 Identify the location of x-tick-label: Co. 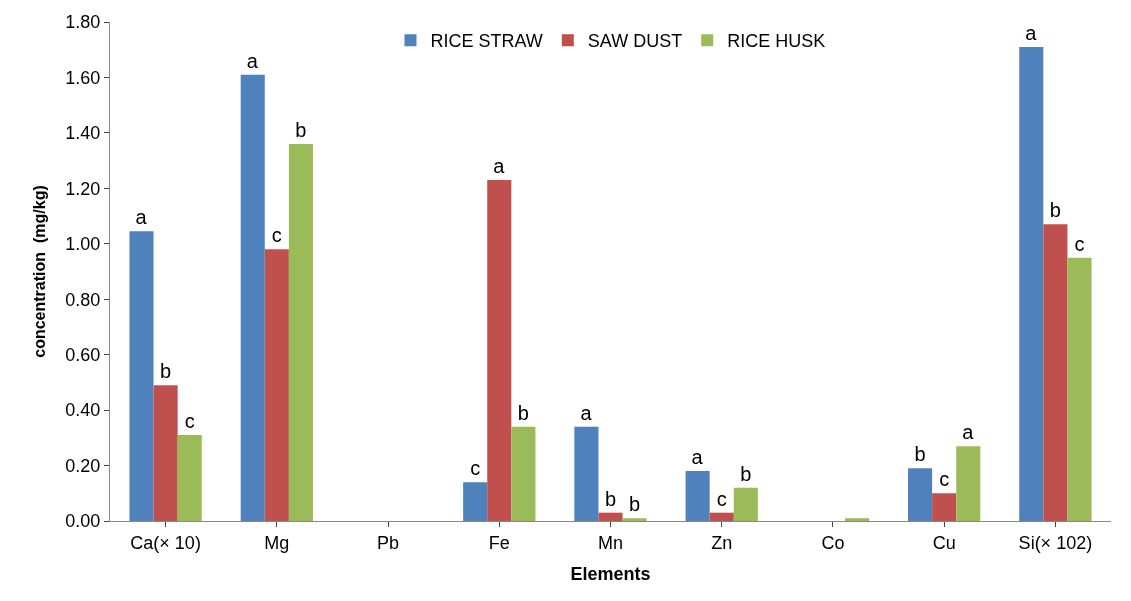
(833, 542).